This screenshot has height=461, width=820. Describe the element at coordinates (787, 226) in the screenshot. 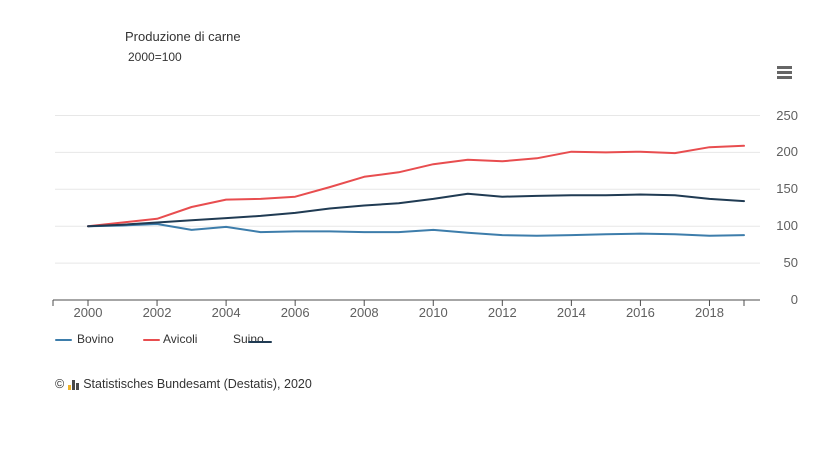

I see `y-axis-label: 100` at that location.